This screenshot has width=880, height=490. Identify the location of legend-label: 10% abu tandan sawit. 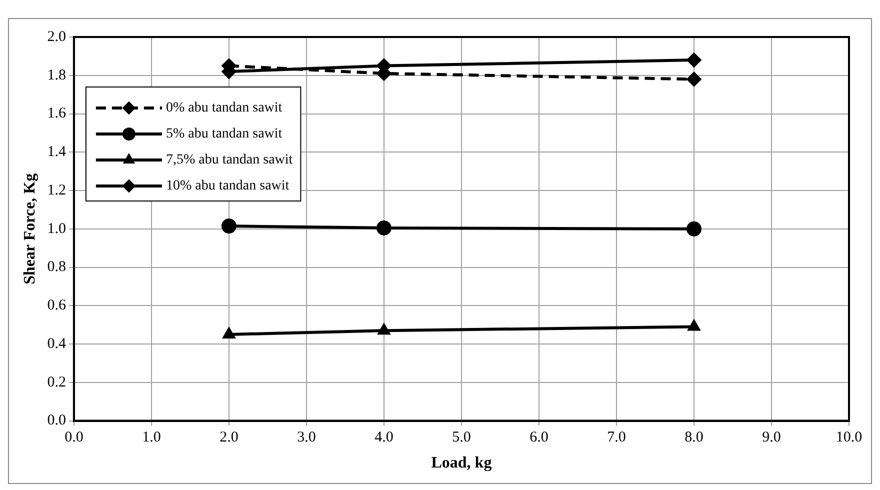
(228, 186).